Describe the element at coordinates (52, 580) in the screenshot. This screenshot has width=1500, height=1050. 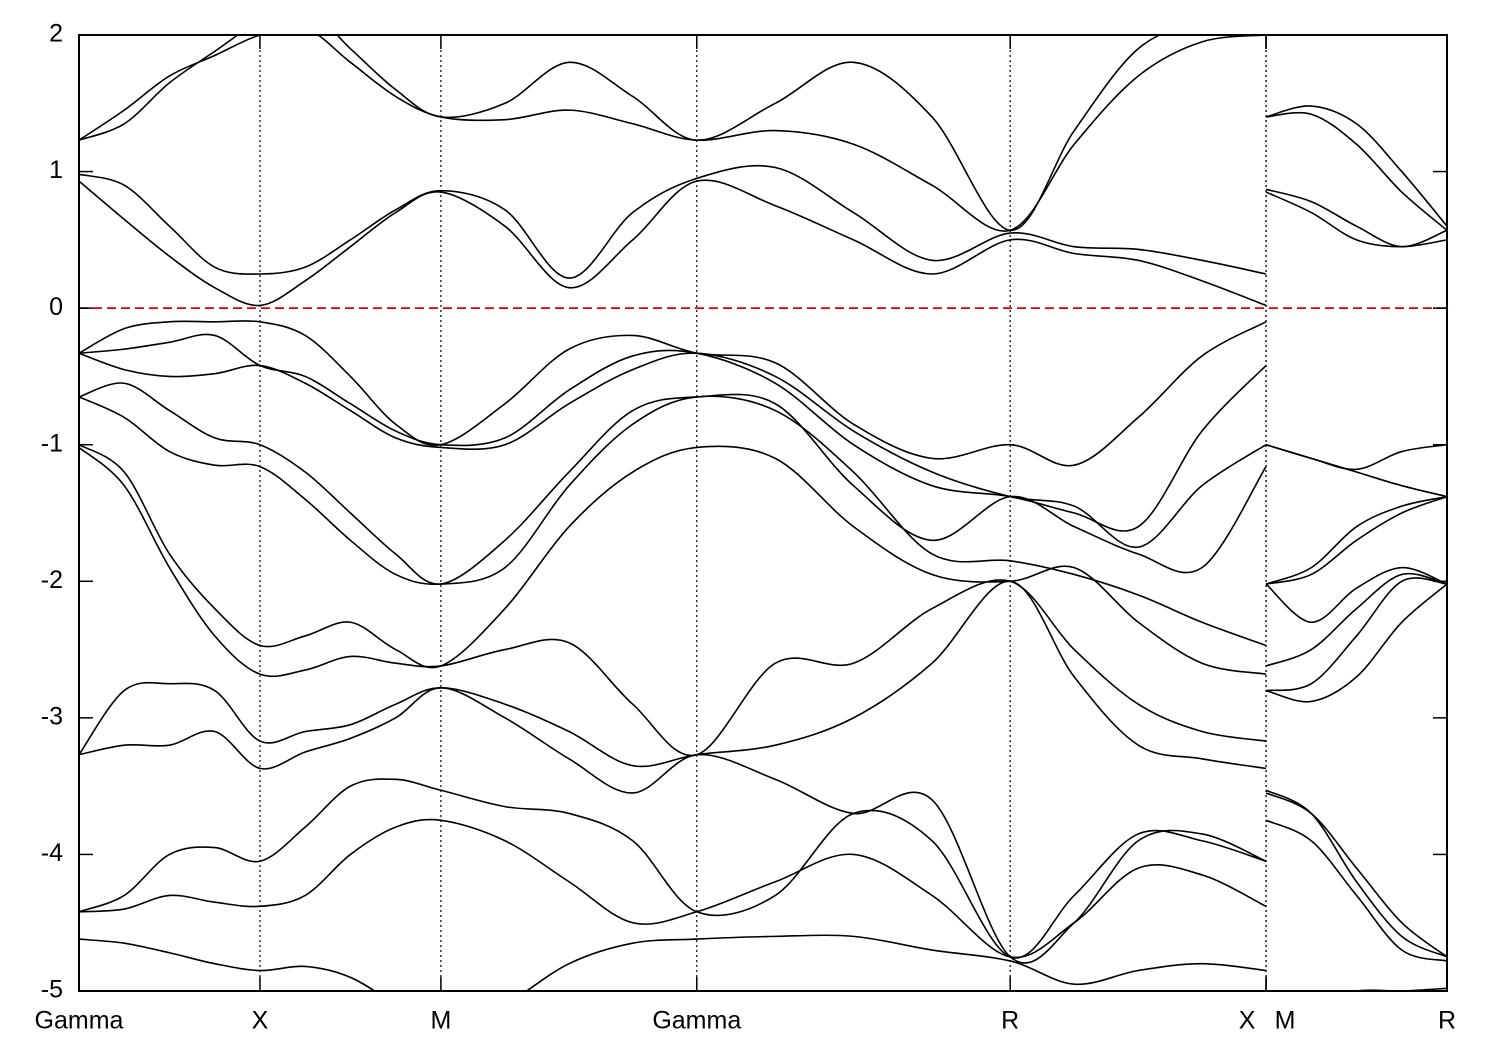
I see `y-tick-label: -2` at that location.